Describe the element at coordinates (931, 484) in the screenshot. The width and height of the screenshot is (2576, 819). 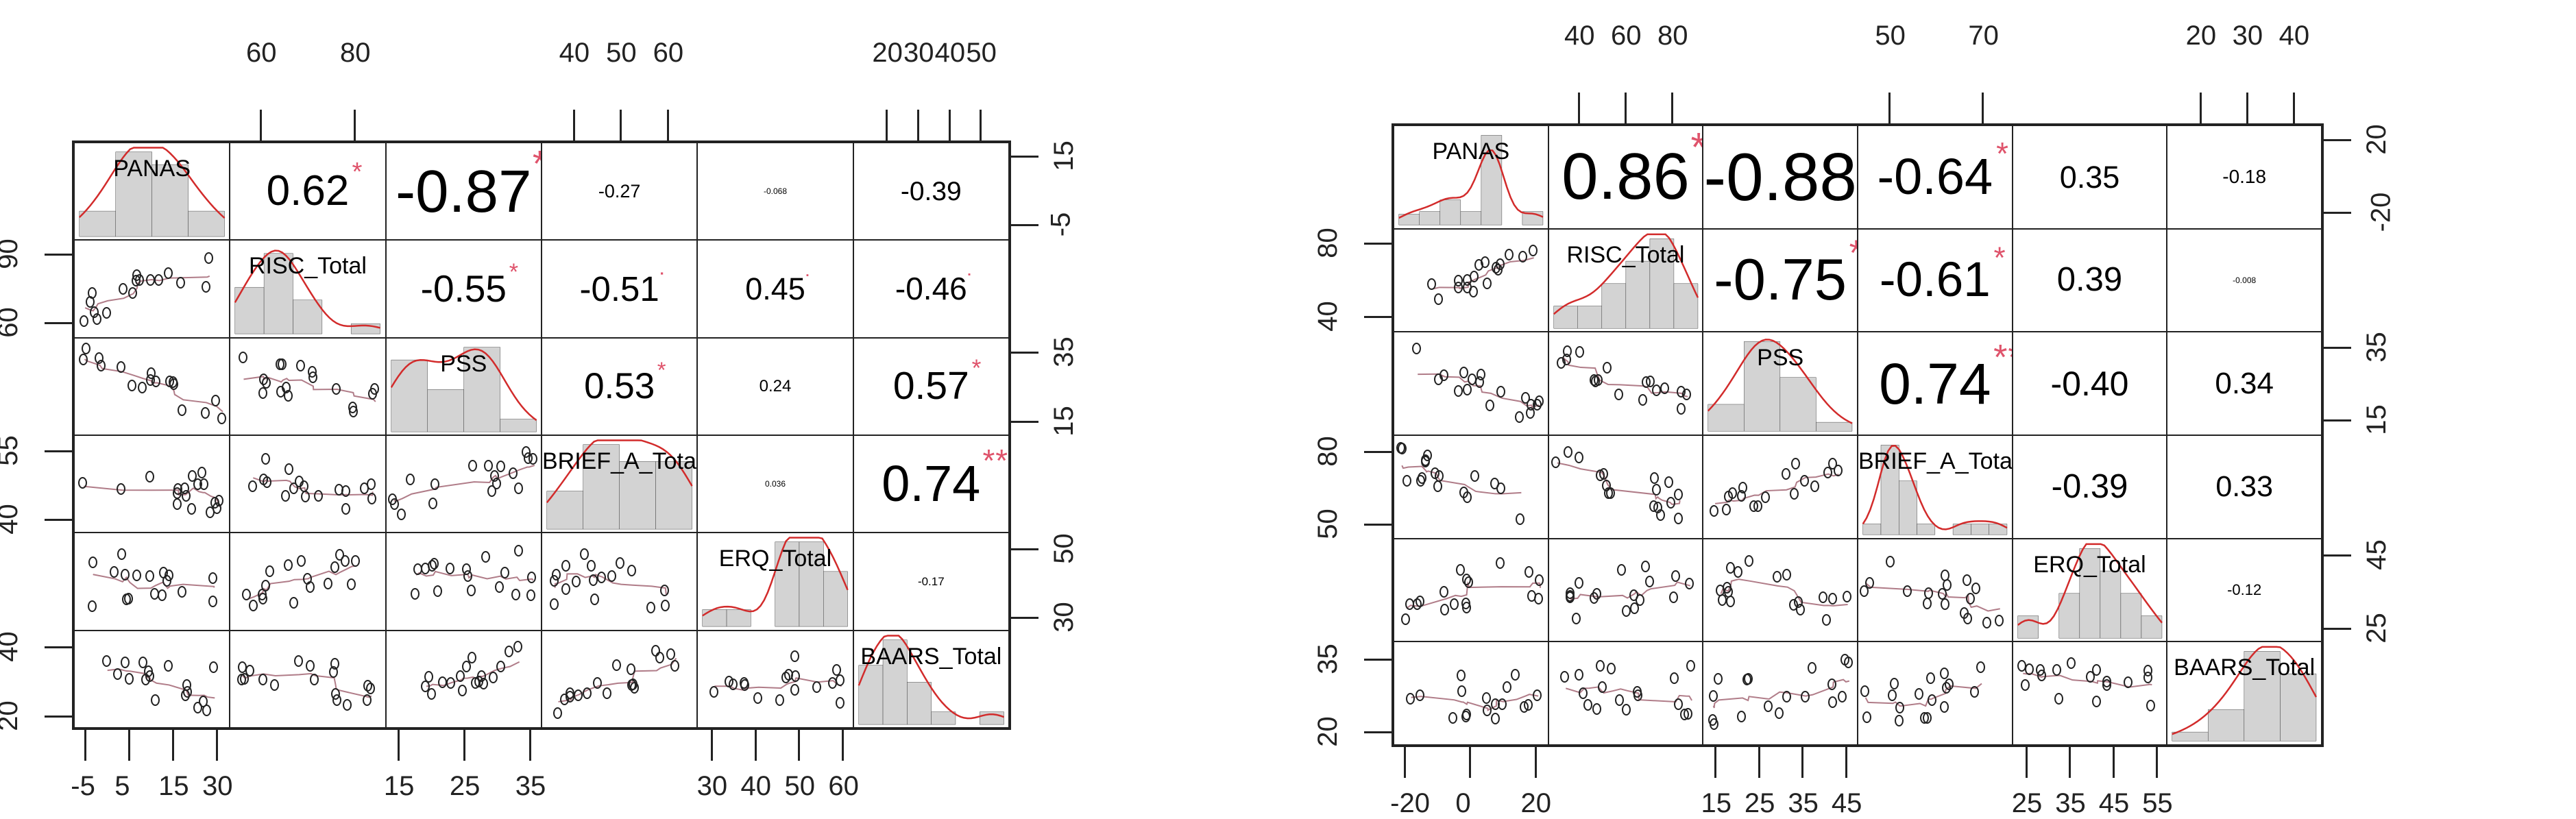
I see `correlation-cell: 0.74**` at that location.